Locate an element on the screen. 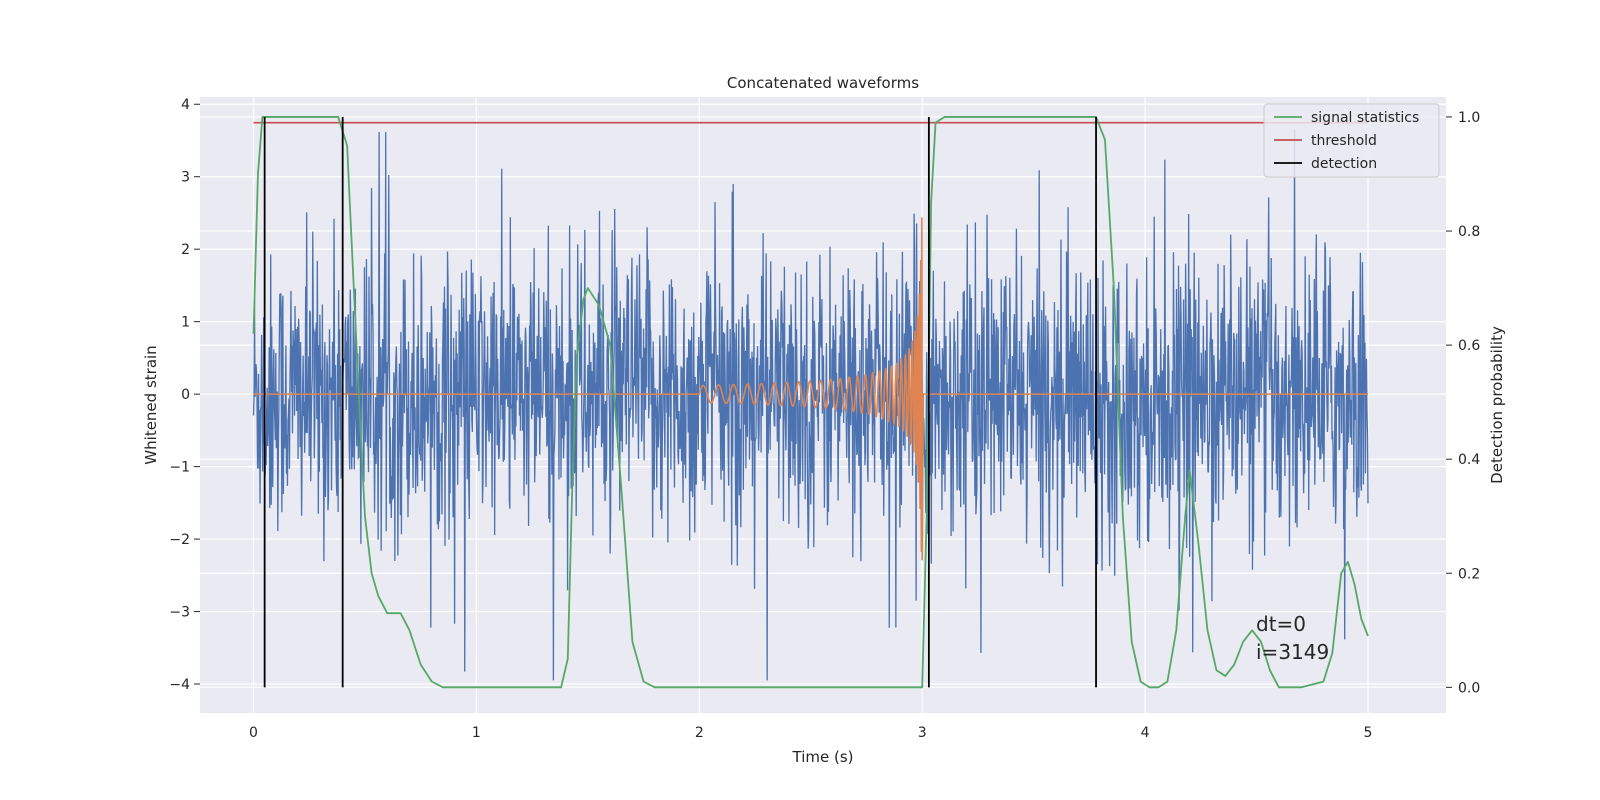 The width and height of the screenshot is (1600, 800). legend: signal statistics threshold detection is located at coordinates (1351, 140).